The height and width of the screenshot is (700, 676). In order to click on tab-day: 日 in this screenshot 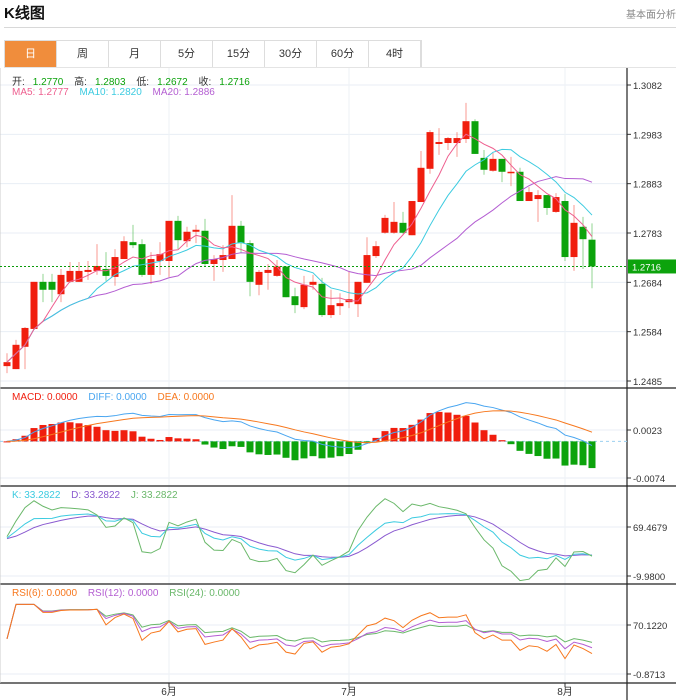, I will do `click(31, 54)`.